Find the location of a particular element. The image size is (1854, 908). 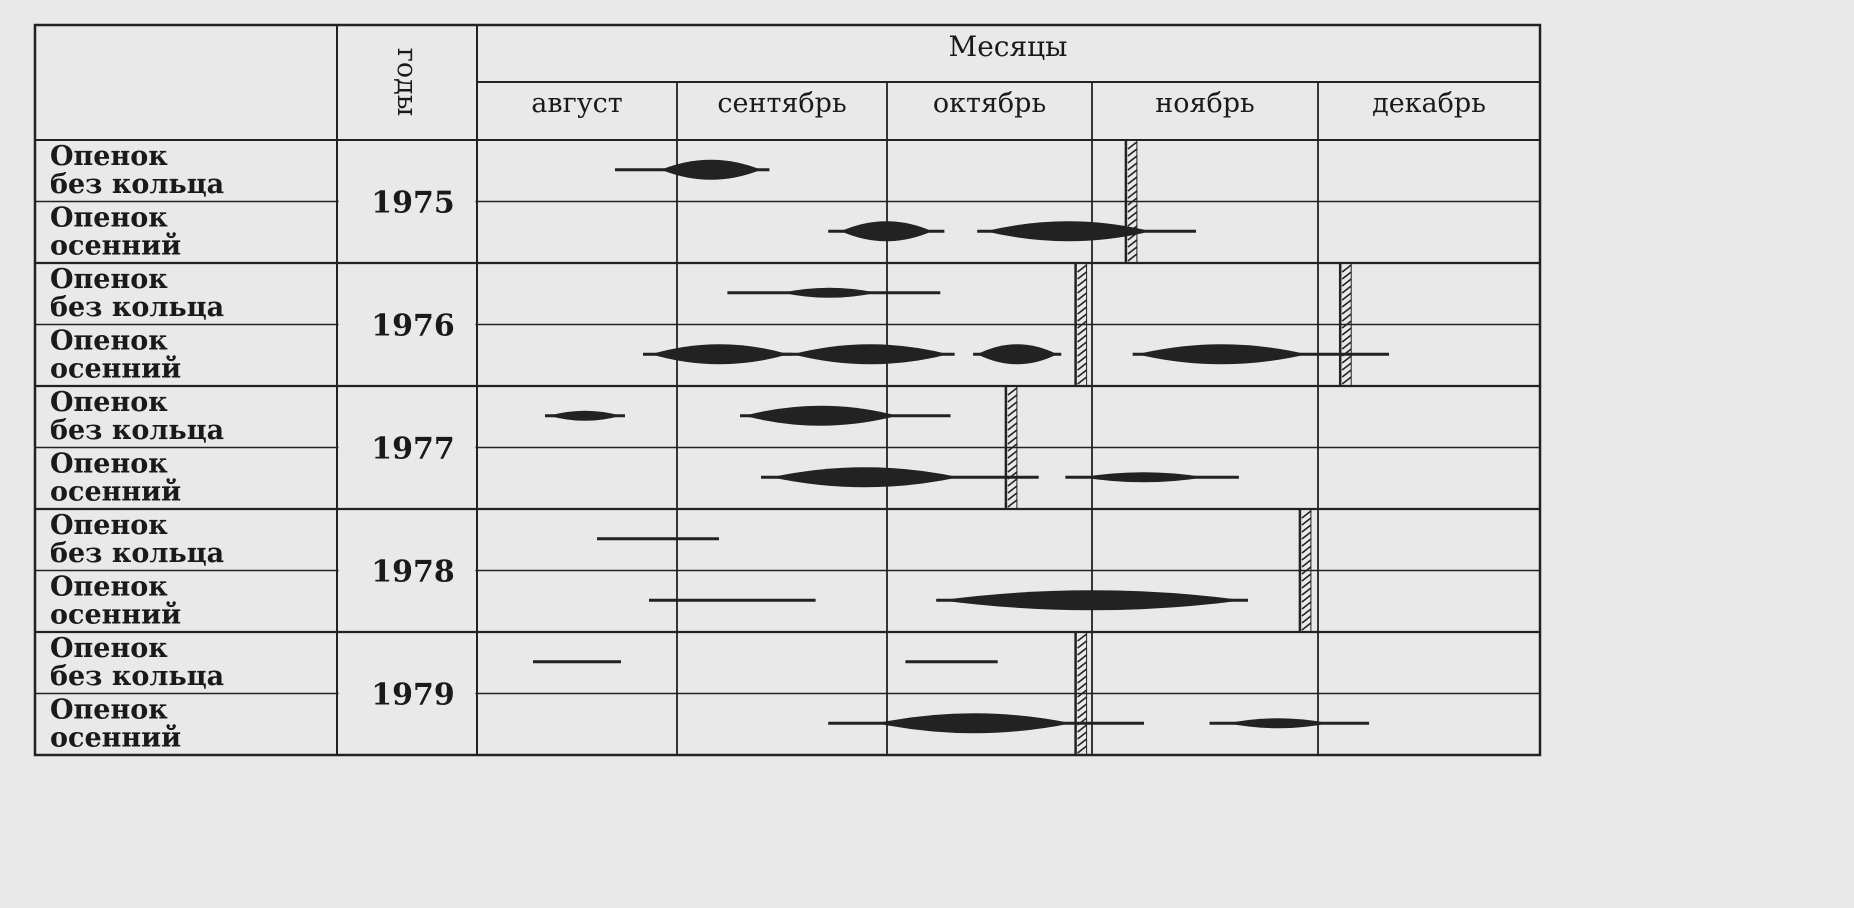

month-label: август is located at coordinates (576, 103).